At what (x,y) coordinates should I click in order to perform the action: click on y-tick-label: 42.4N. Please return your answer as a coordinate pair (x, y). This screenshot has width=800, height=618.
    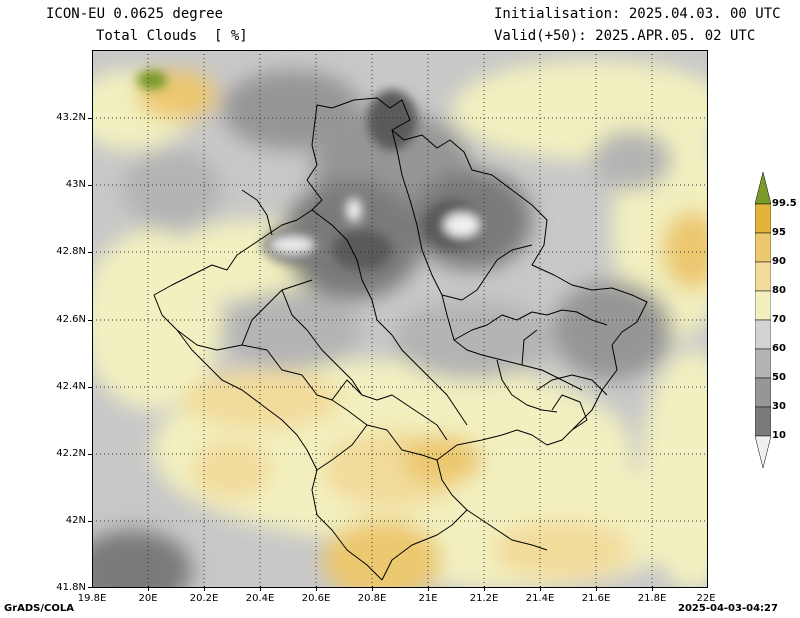
    Looking at the image, I should click on (71, 386).